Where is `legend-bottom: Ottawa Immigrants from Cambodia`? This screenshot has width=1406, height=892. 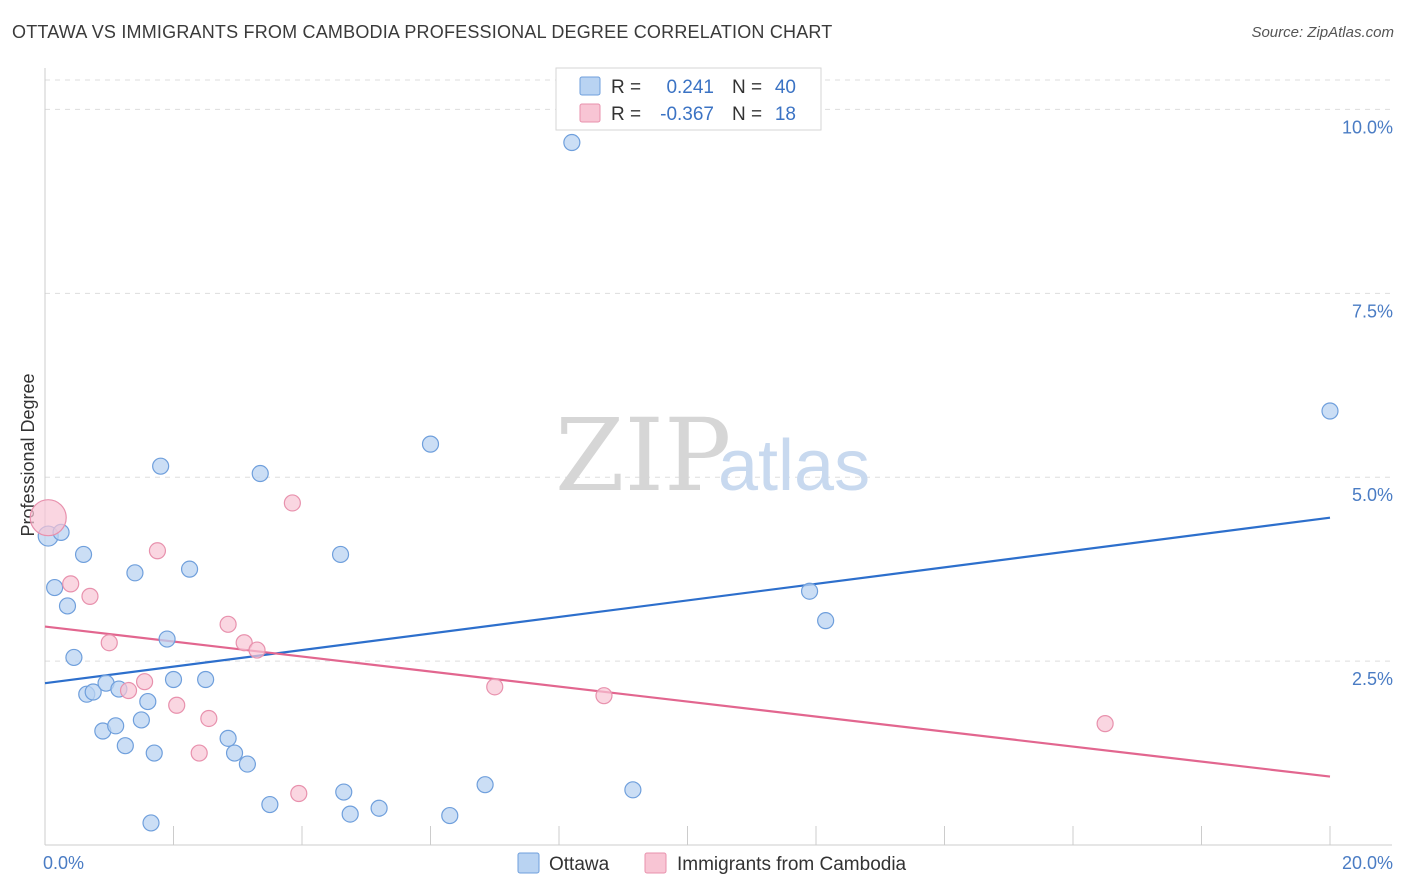
legend-bottom: Ottawa Immigrants from Cambodia is located at coordinates (712, 863).